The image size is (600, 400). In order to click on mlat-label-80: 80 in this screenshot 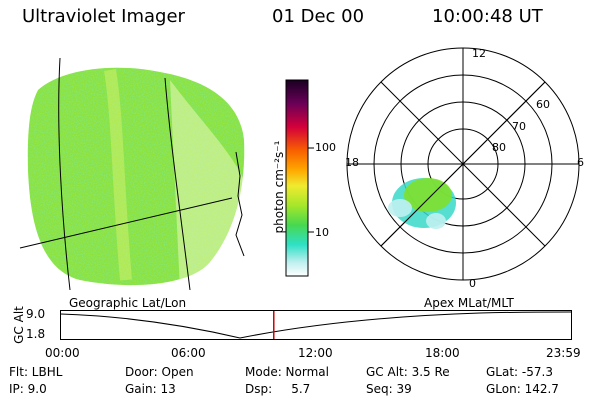, I will do `click(499, 147)`.